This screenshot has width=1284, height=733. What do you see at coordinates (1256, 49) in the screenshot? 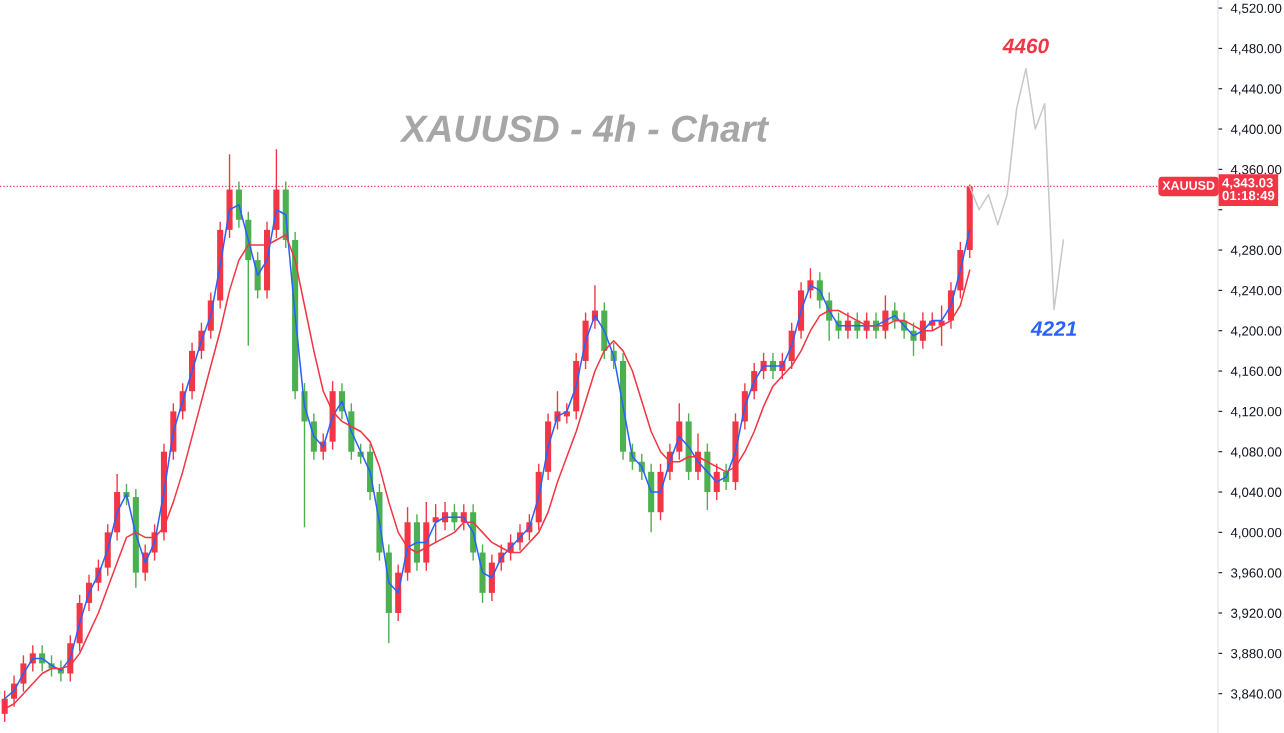
I see `y-tick-label: 4,480.00` at bounding box center [1256, 49].